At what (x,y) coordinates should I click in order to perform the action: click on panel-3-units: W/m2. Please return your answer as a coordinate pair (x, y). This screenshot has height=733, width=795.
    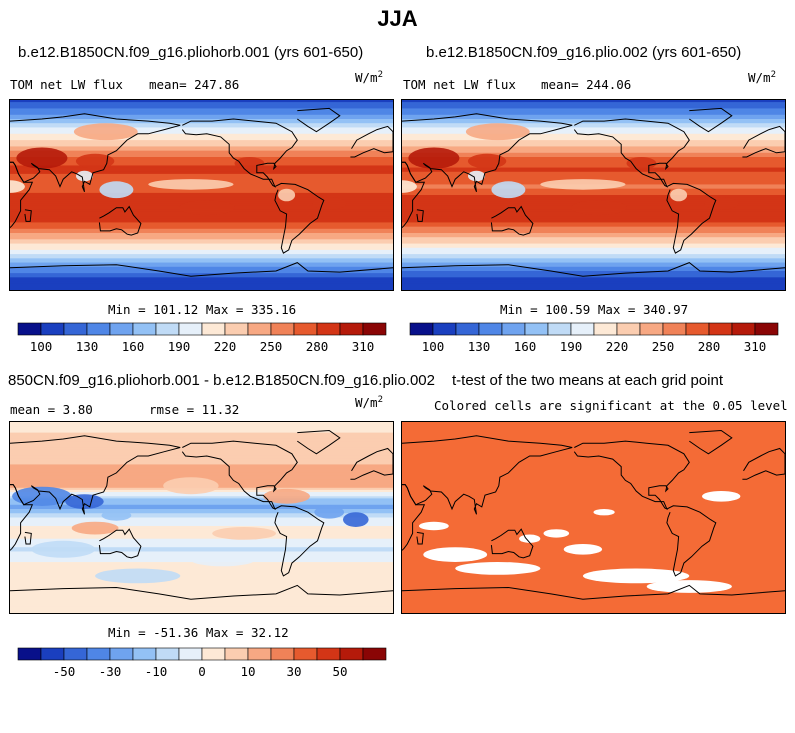
    Looking at the image, I should click on (369, 403).